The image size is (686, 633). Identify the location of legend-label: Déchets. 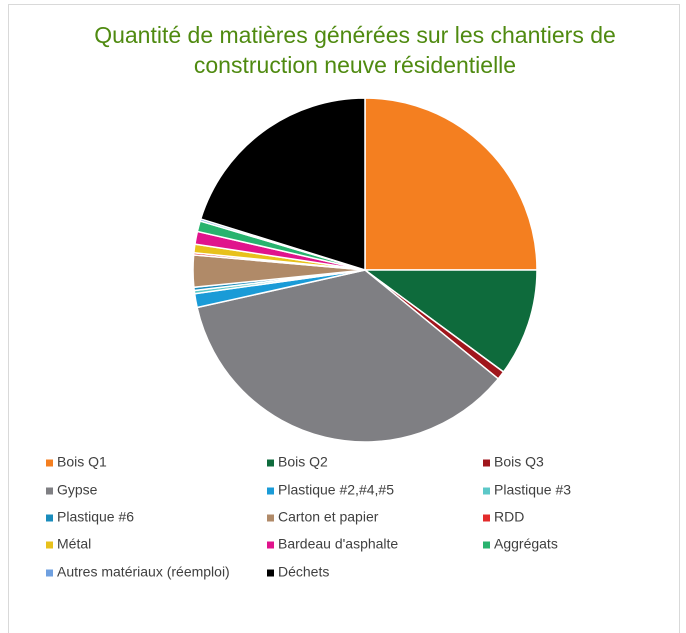
(303, 572).